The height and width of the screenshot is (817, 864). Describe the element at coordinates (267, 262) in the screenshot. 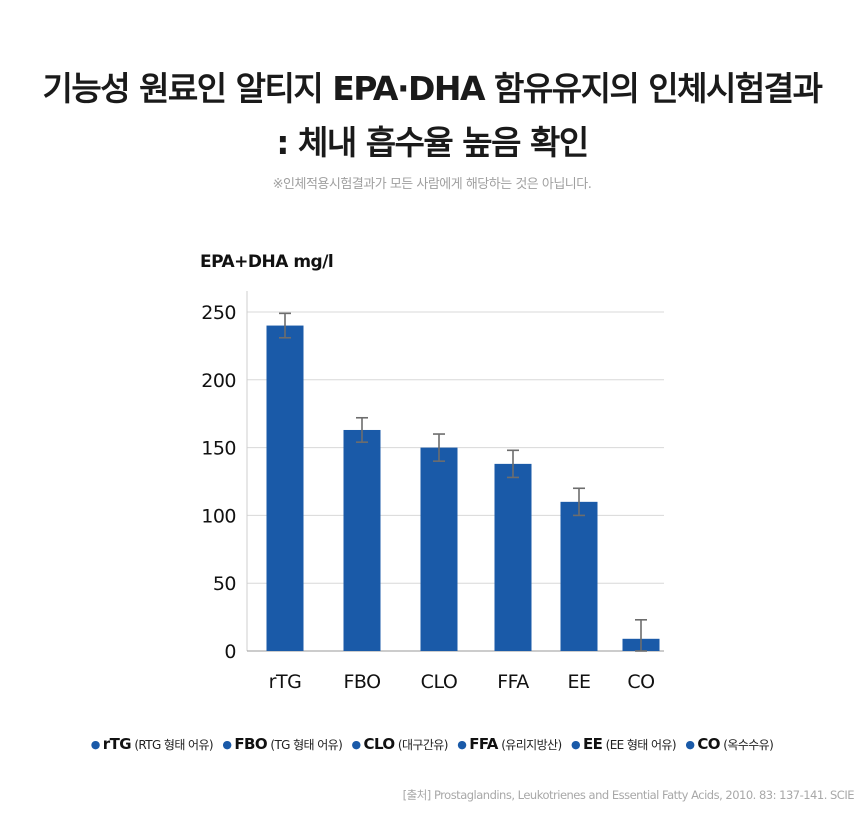

I see `y-axis-label: EPA+DHA mg/l` at that location.